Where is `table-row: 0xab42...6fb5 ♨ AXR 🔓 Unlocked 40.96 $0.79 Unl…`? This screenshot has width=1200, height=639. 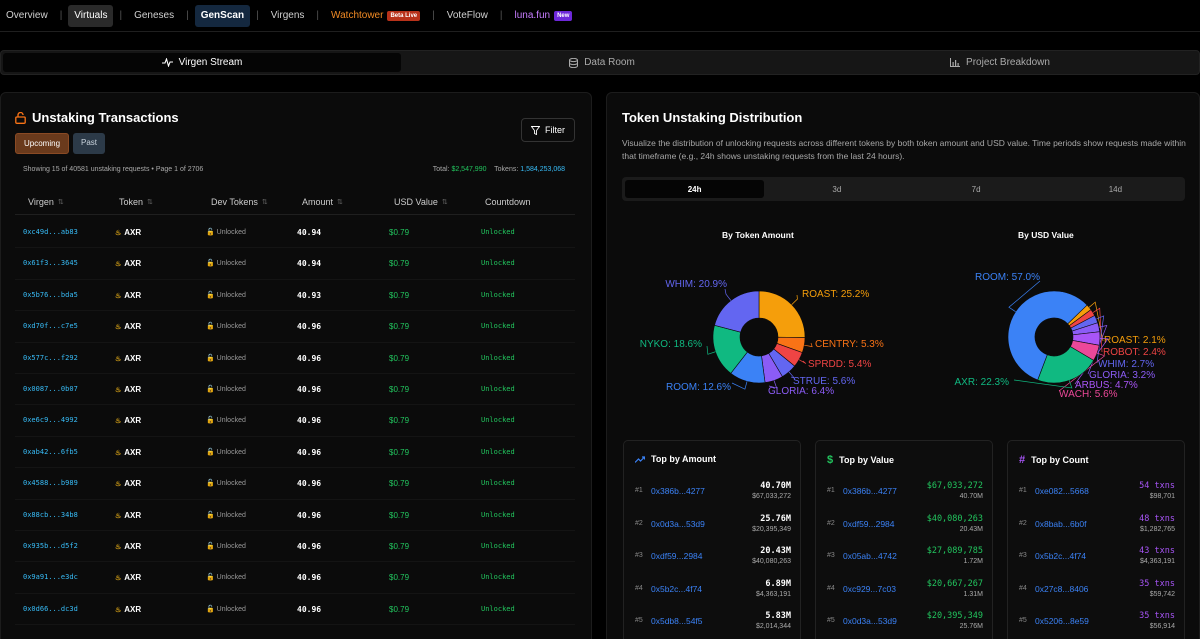
table-row: 0xab42...6fb5 ♨ AXR 🔓 Unlocked 40.96 $0.79 Unl… is located at coordinates (295, 453).